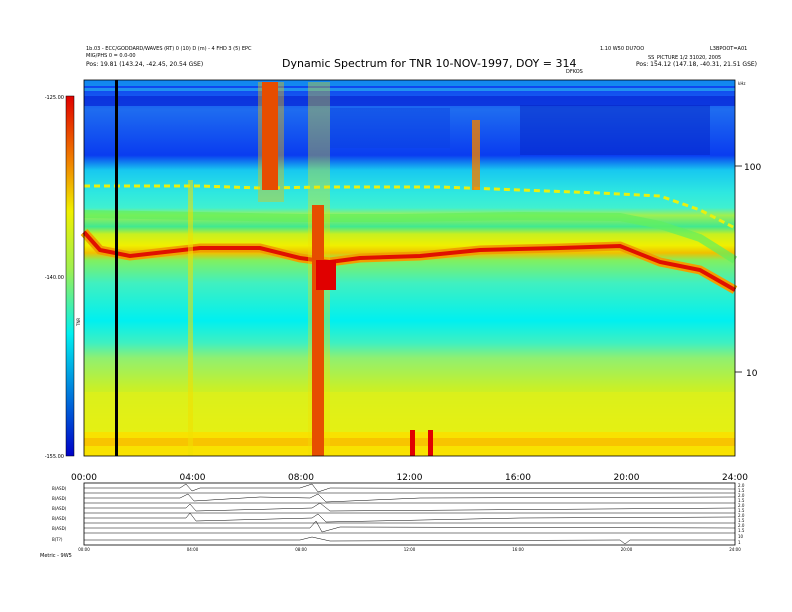 This screenshot has height=612, width=792. Describe the element at coordinates (518, 478) in the screenshot. I see `x-tick: 16:00` at that location.